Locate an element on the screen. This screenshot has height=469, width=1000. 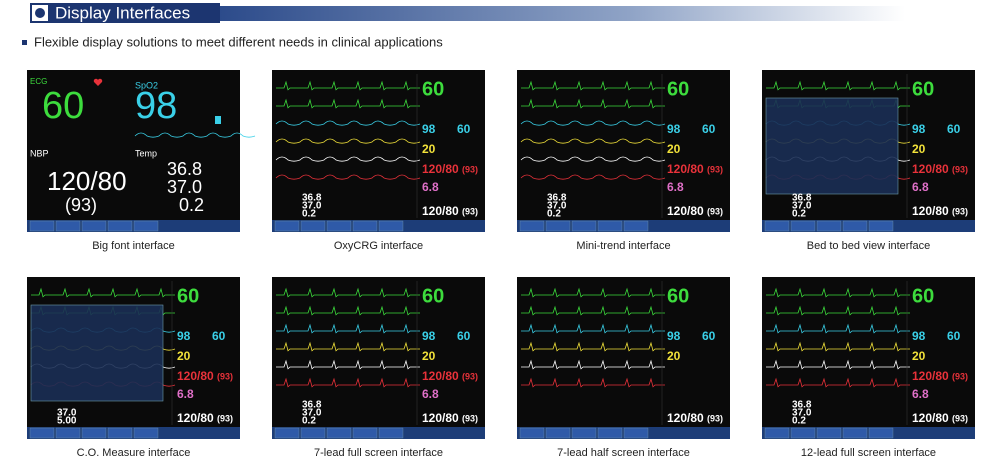
popup is located at coordinates (832, 146).